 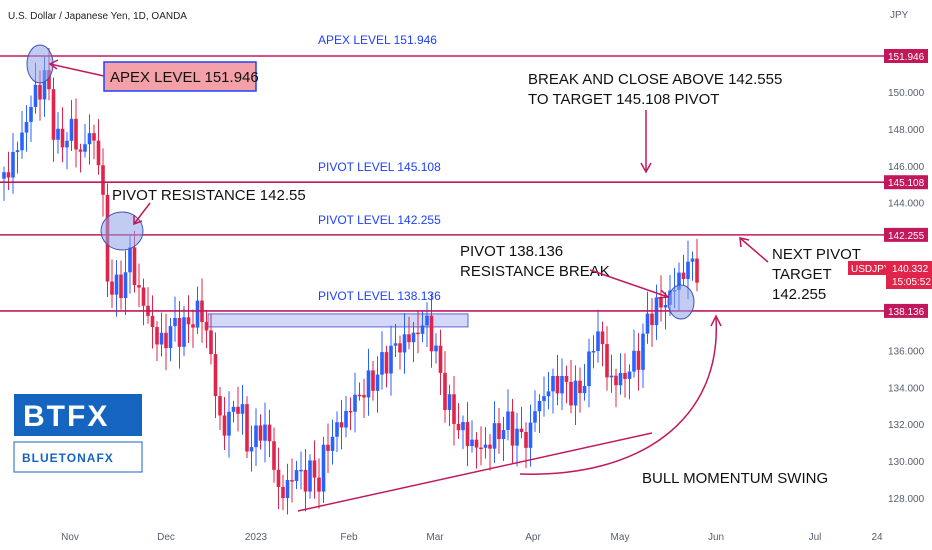 I want to click on next-pivot-line2: TARGET, so click(x=802, y=274).